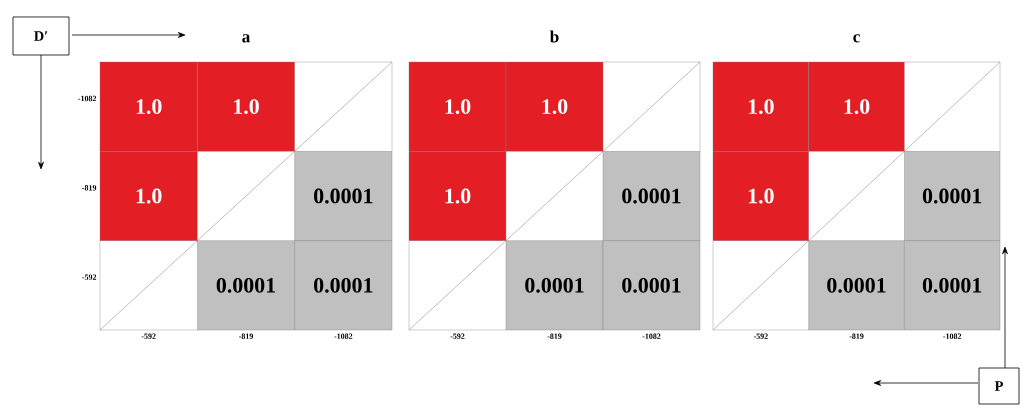 This screenshot has height=408, width=1022. What do you see at coordinates (998, 386) in the screenshot?
I see `text: P` at bounding box center [998, 386].